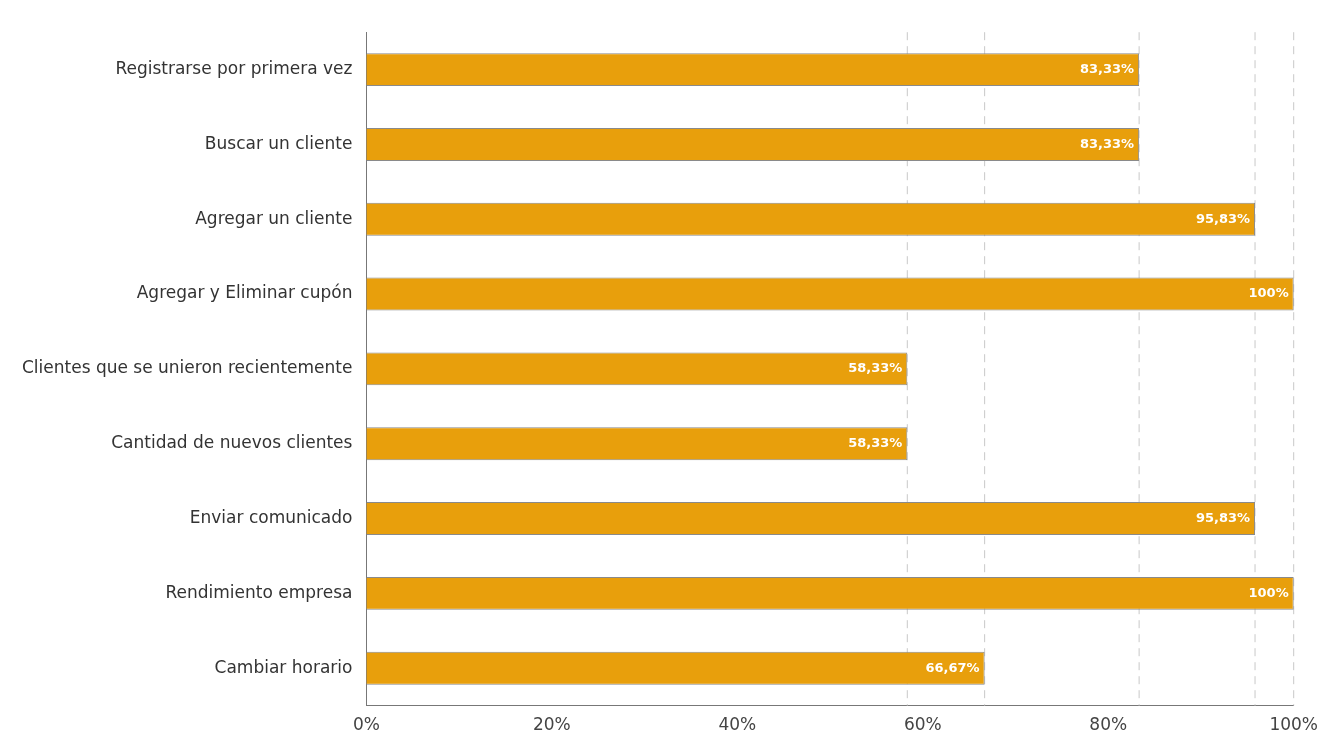 The height and width of the screenshot is (755, 1338). Describe the element at coordinates (232, 442) in the screenshot. I see `y-tick-label: Cantidad de nuevos clientes` at that location.